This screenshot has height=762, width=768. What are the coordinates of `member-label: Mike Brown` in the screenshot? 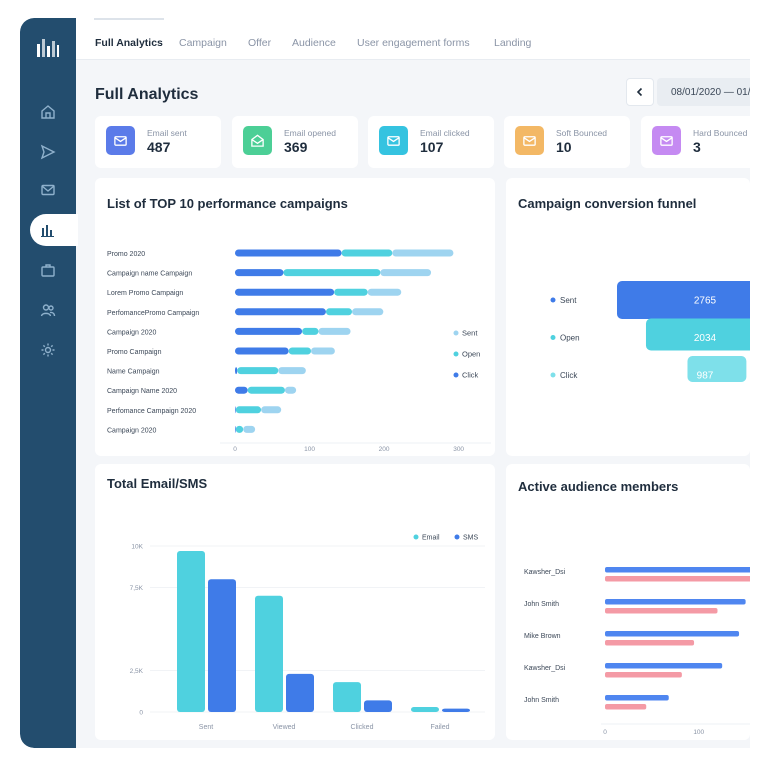 It's located at (542, 636).